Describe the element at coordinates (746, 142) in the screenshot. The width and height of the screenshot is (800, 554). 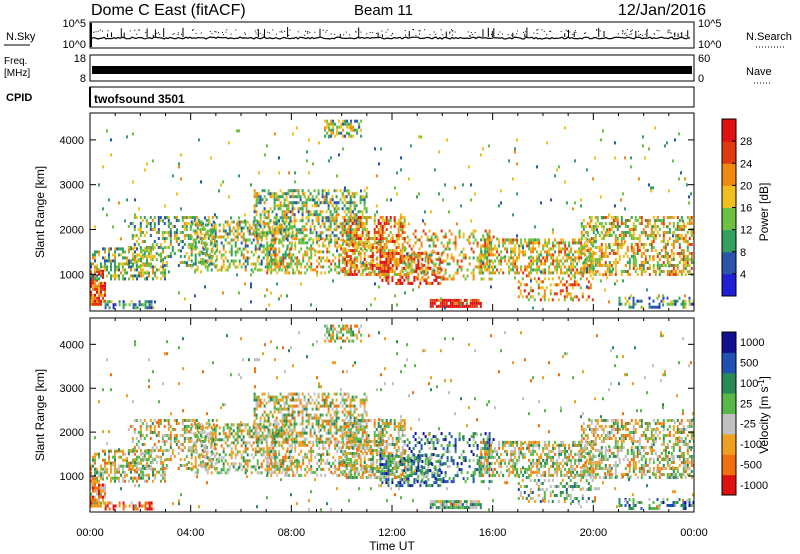
I see `power-colorbar-tick: 28` at that location.